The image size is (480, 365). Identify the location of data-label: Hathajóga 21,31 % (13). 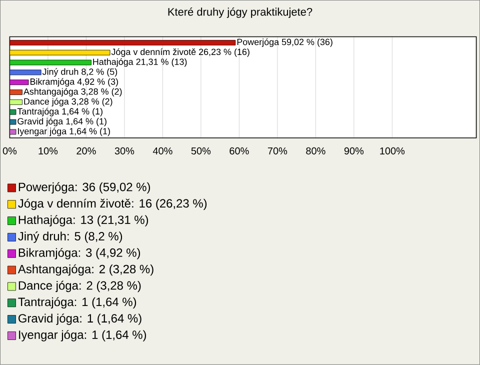
(140, 62).